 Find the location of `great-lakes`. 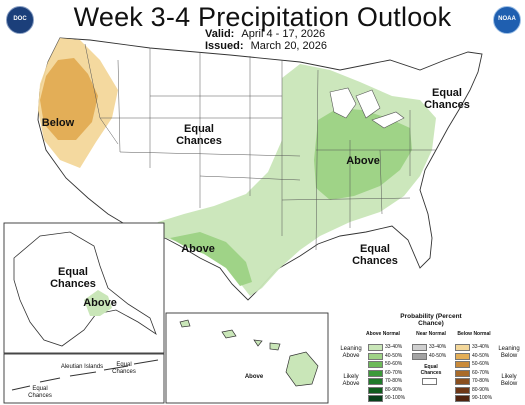

great-lakes is located at coordinates (367, 108).